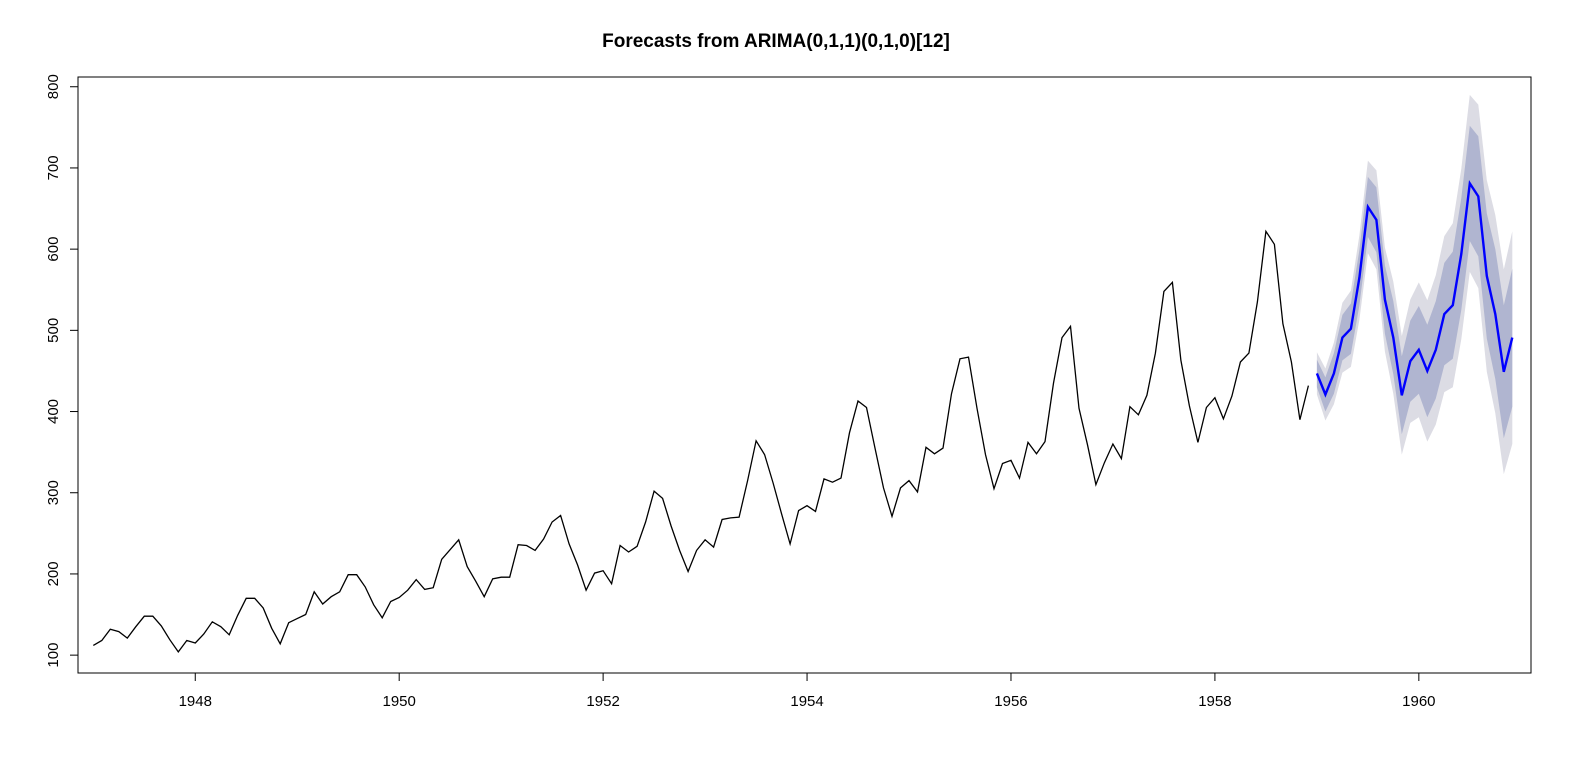 The image size is (1596, 783). What do you see at coordinates (1010, 701) in the screenshot?
I see `x-tick-label: 1956` at bounding box center [1010, 701].